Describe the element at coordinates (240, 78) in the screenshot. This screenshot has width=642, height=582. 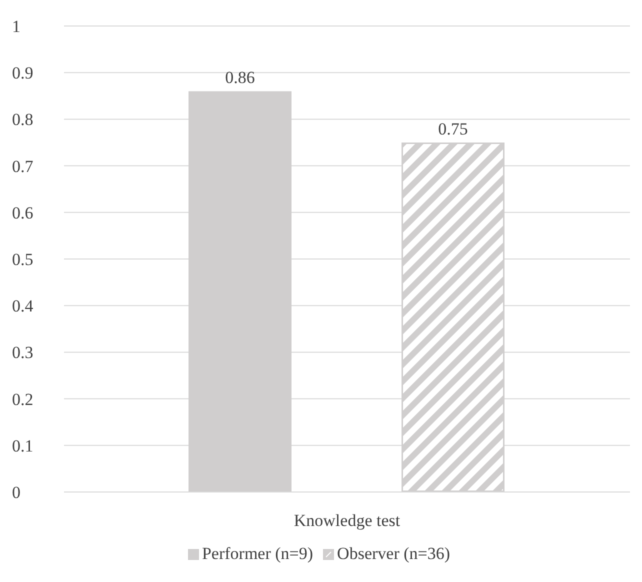
I see `data-label: 0.86` at that location.